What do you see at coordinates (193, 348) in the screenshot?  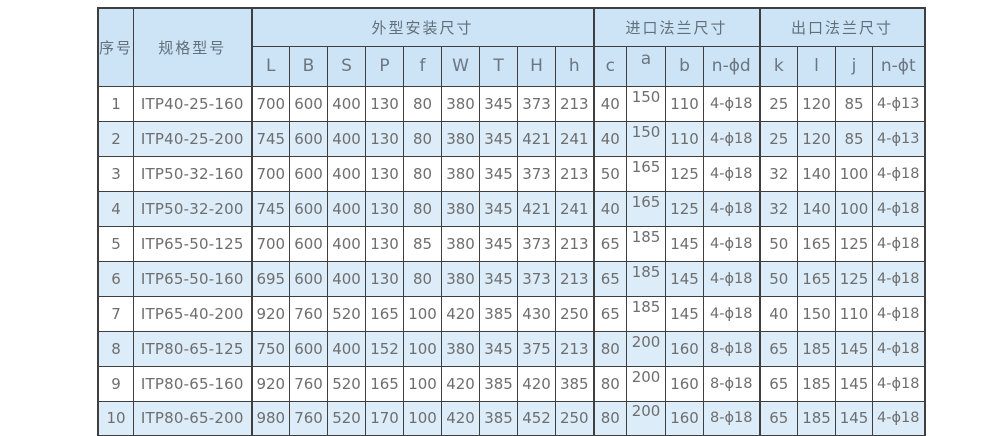 I see `model-cell: ITP80-65-125` at bounding box center [193, 348].